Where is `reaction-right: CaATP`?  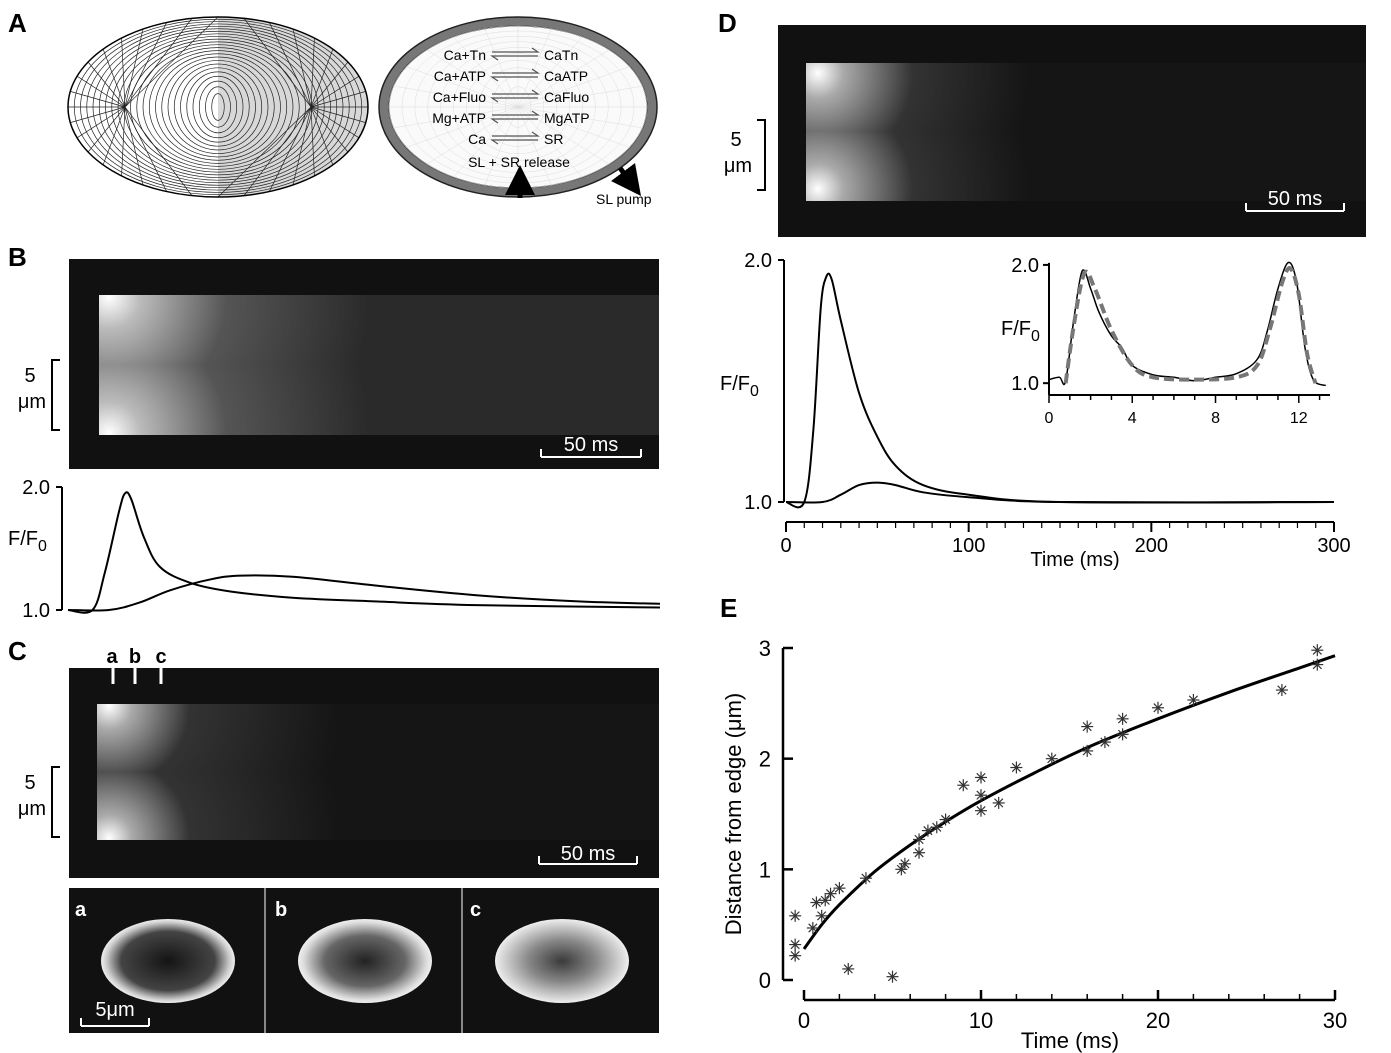 reaction-right: CaATP is located at coordinates (566, 76).